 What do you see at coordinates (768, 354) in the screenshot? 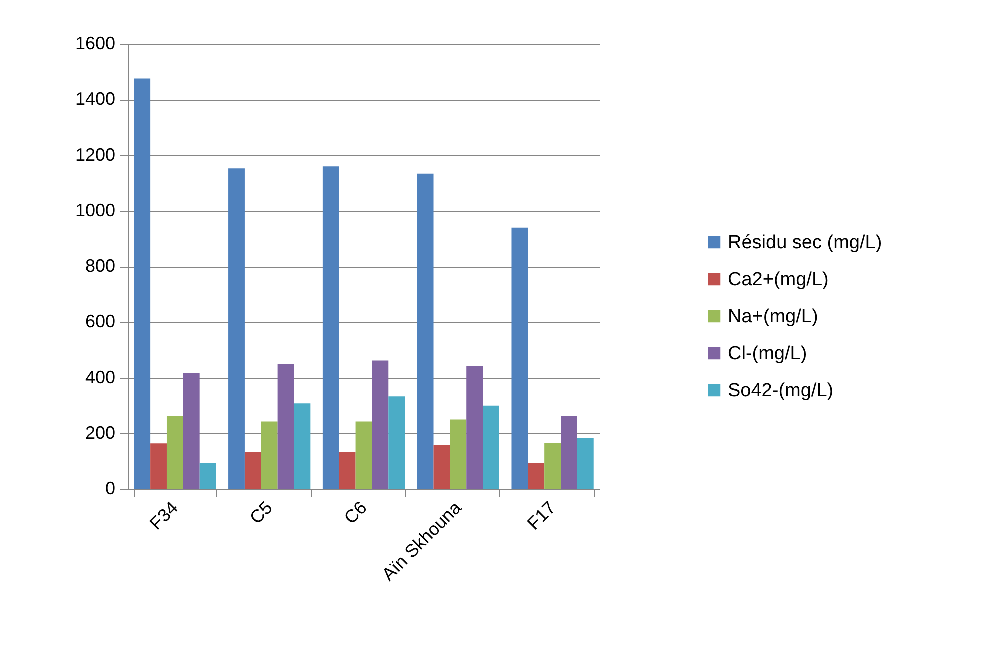
I see `legend-label: Cl-(mg/L)` at bounding box center [768, 354].